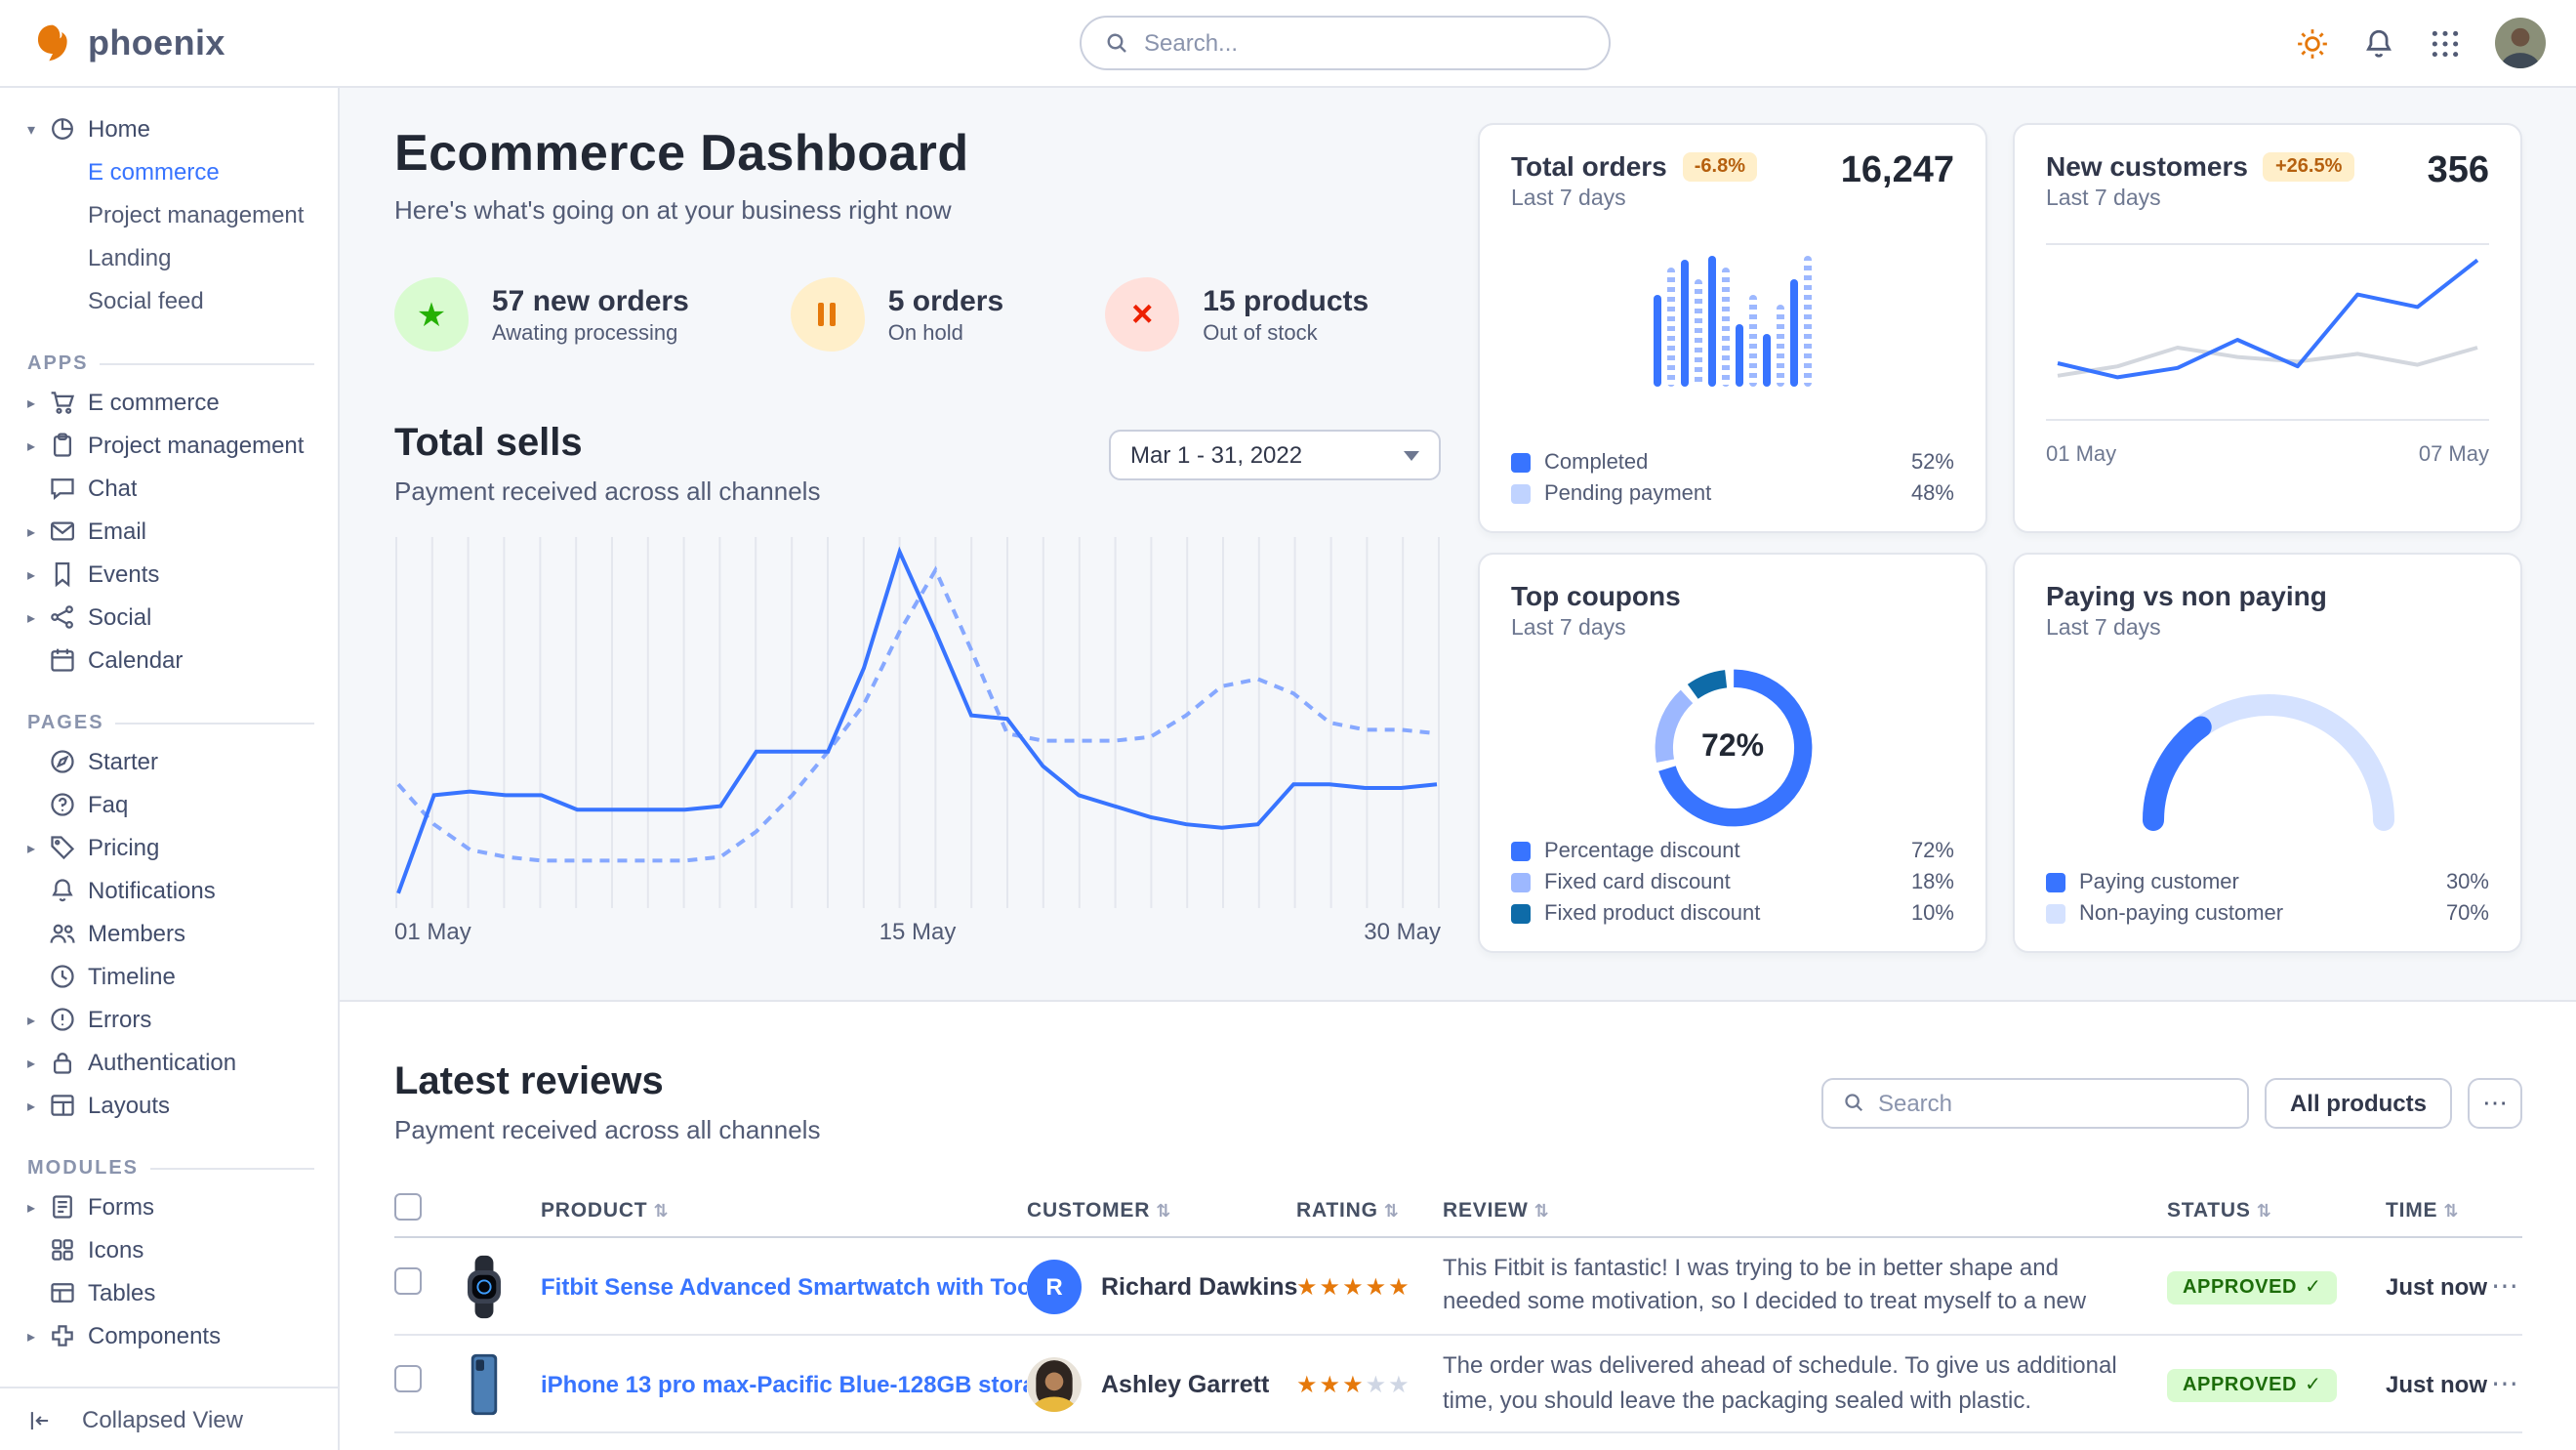 The height and width of the screenshot is (1450, 2576). Describe the element at coordinates (917, 931) in the screenshot. I see `x-axis-labels: 01 May 15 May 30 May` at that location.